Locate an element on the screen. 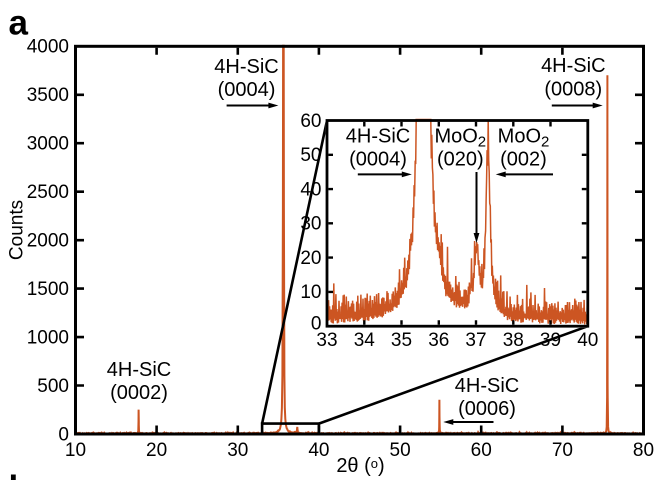 The image size is (660, 485). svg-text: 2θ (o) is located at coordinates (360, 466).